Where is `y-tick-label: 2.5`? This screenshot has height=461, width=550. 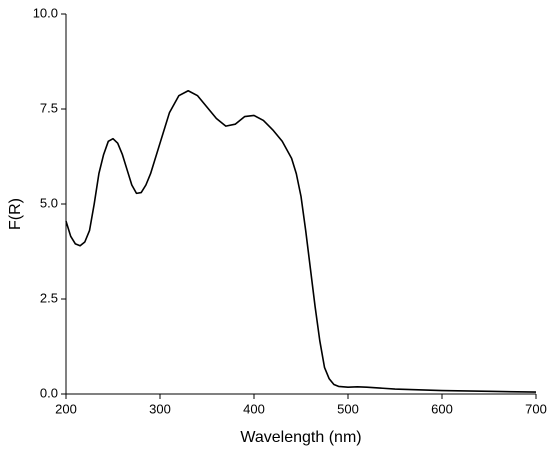 y-tick-label: 2.5 is located at coordinates (49, 297).